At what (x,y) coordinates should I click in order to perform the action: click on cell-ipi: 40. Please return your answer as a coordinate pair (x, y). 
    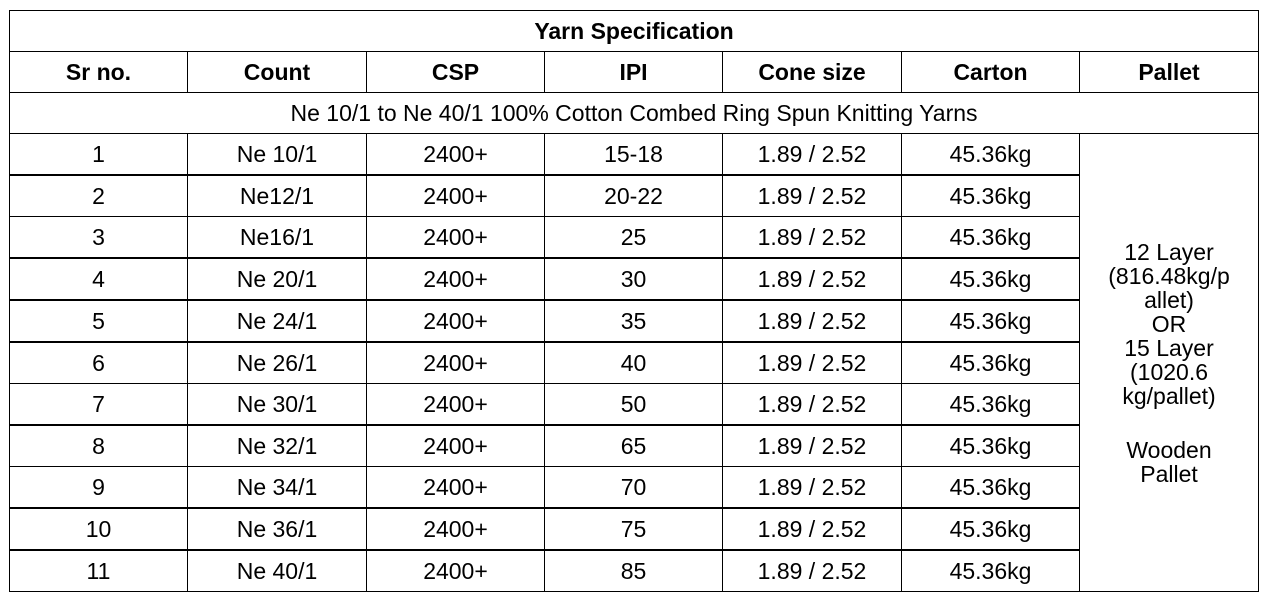
    Looking at the image, I should click on (633, 362).